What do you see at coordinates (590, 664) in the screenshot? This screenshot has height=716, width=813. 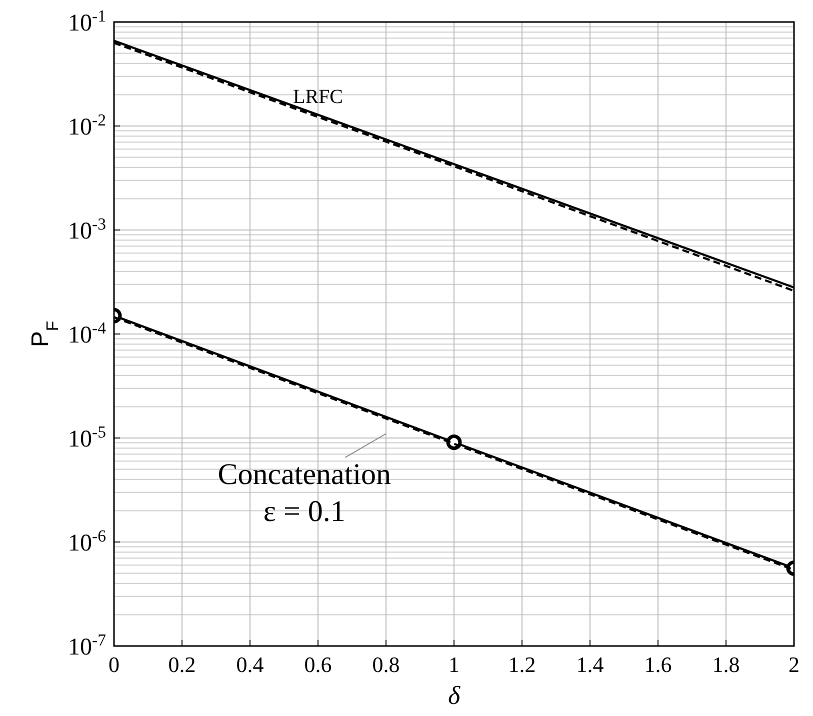 I see `x-tick-label: 1.4` at bounding box center [590, 664].